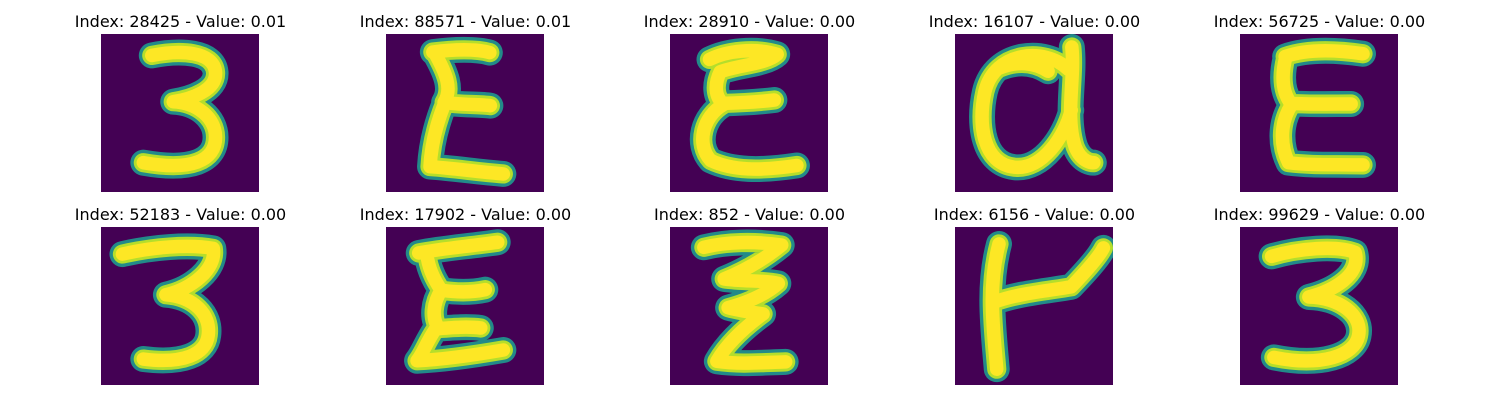  What do you see at coordinates (180, 21) in the screenshot?
I see `panel-title: Index: 28425 - Value: 0.01` at bounding box center [180, 21].